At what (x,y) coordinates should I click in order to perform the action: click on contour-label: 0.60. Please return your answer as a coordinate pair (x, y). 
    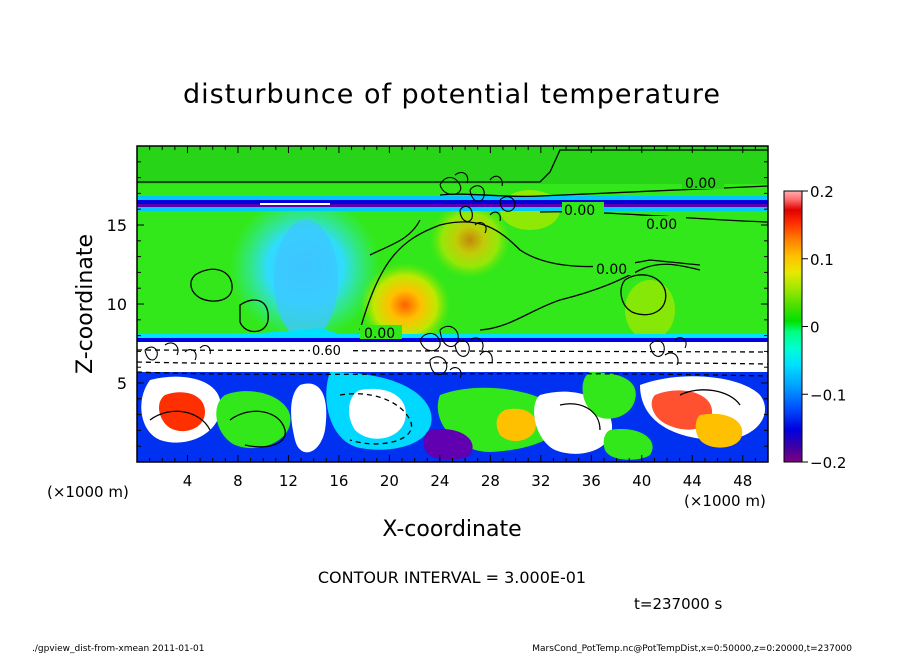
    Looking at the image, I should click on (326, 351).